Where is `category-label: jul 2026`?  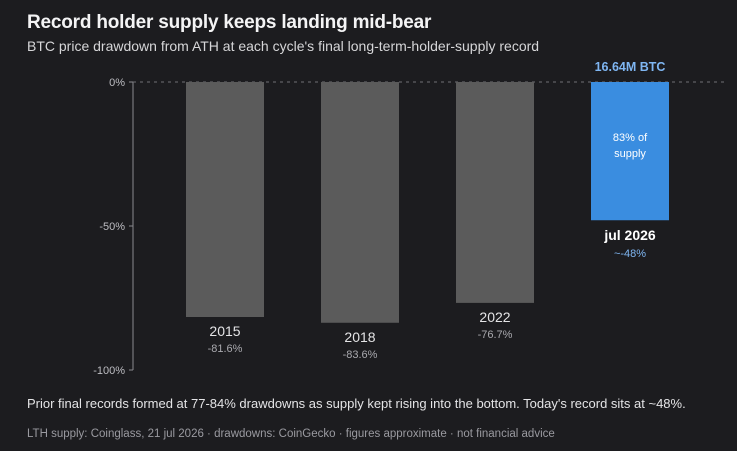 category-label: jul 2026 is located at coordinates (629, 235).